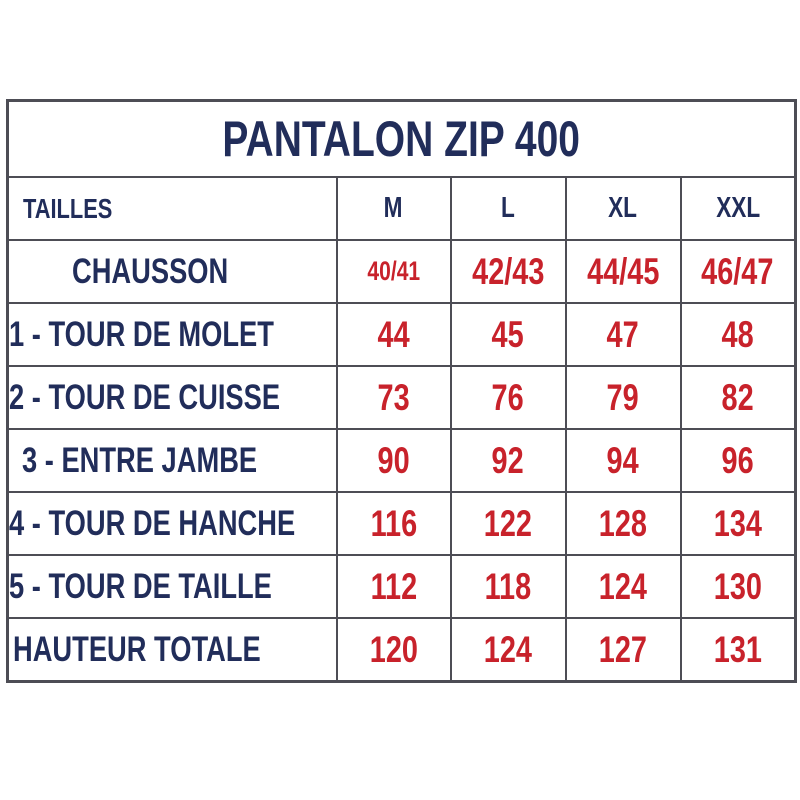  What do you see at coordinates (393, 397) in the screenshot?
I see `value-cell: 73` at bounding box center [393, 397].